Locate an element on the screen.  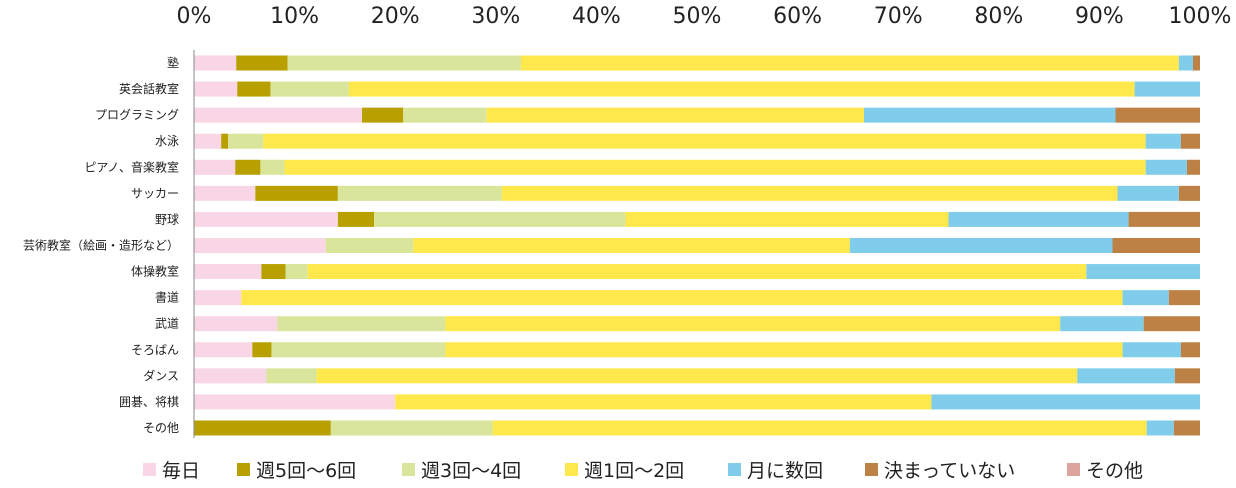
x-tick-label: 90% is located at coordinates (1099, 16).